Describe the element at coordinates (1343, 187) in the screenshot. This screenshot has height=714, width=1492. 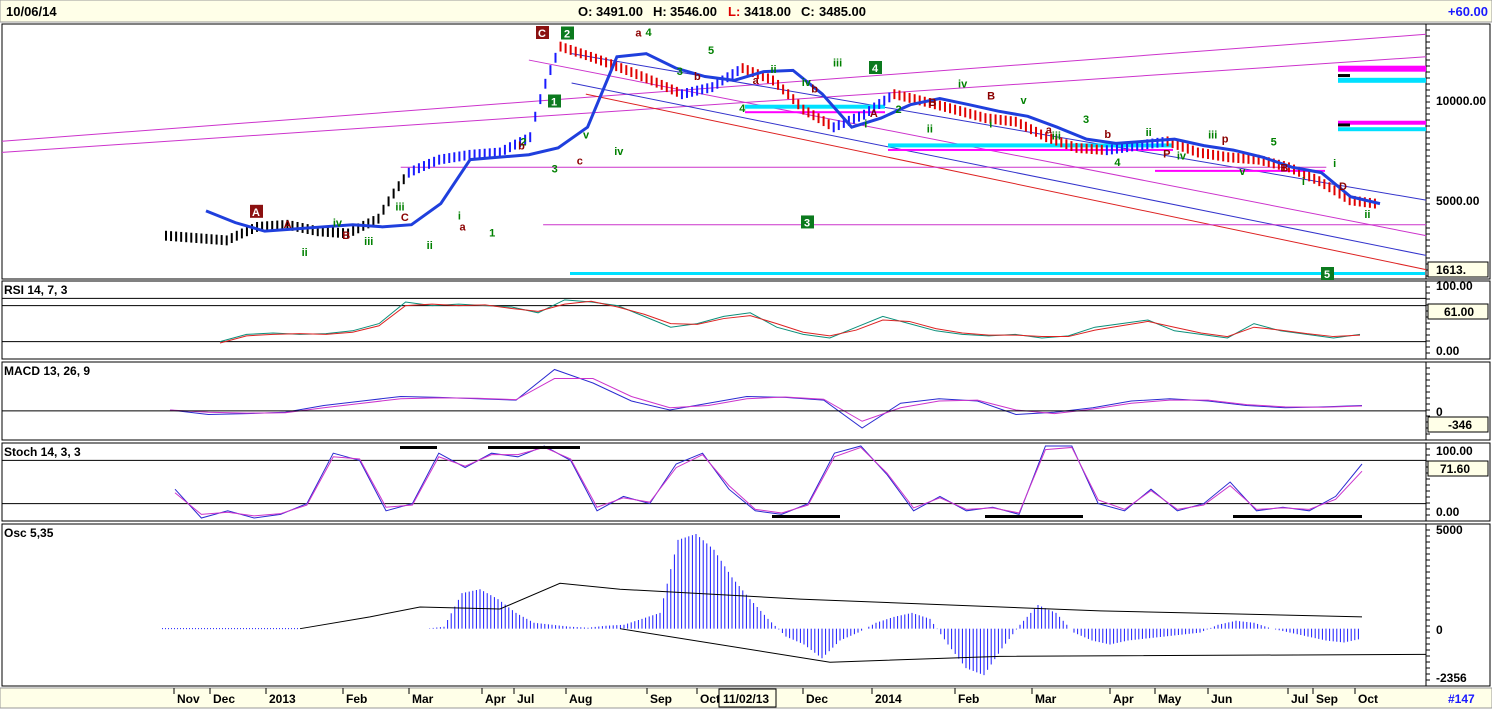
I see `wave-label-red: D` at that location.